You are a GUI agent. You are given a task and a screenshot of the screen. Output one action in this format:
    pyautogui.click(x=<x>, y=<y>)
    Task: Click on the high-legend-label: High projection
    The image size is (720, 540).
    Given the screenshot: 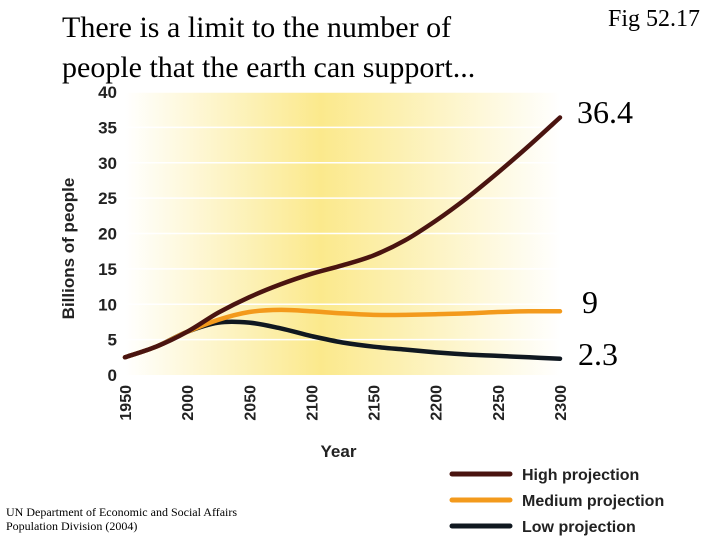 What is the action you would take?
    pyautogui.click(x=580, y=475)
    